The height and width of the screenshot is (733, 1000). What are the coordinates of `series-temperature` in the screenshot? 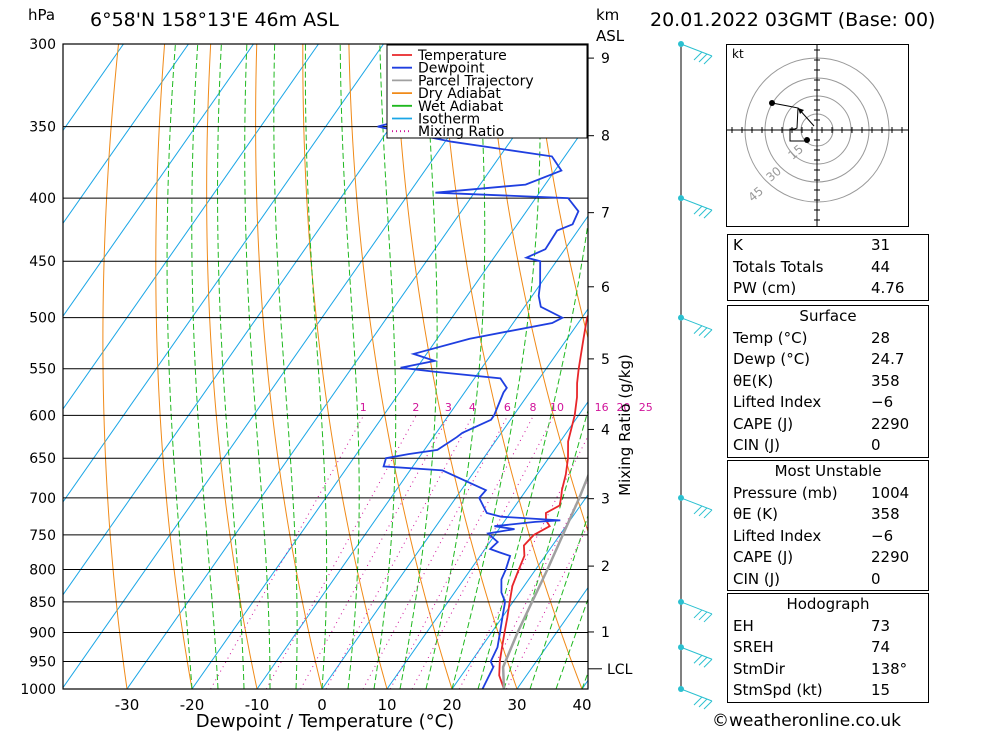 It's located at (543, 501).